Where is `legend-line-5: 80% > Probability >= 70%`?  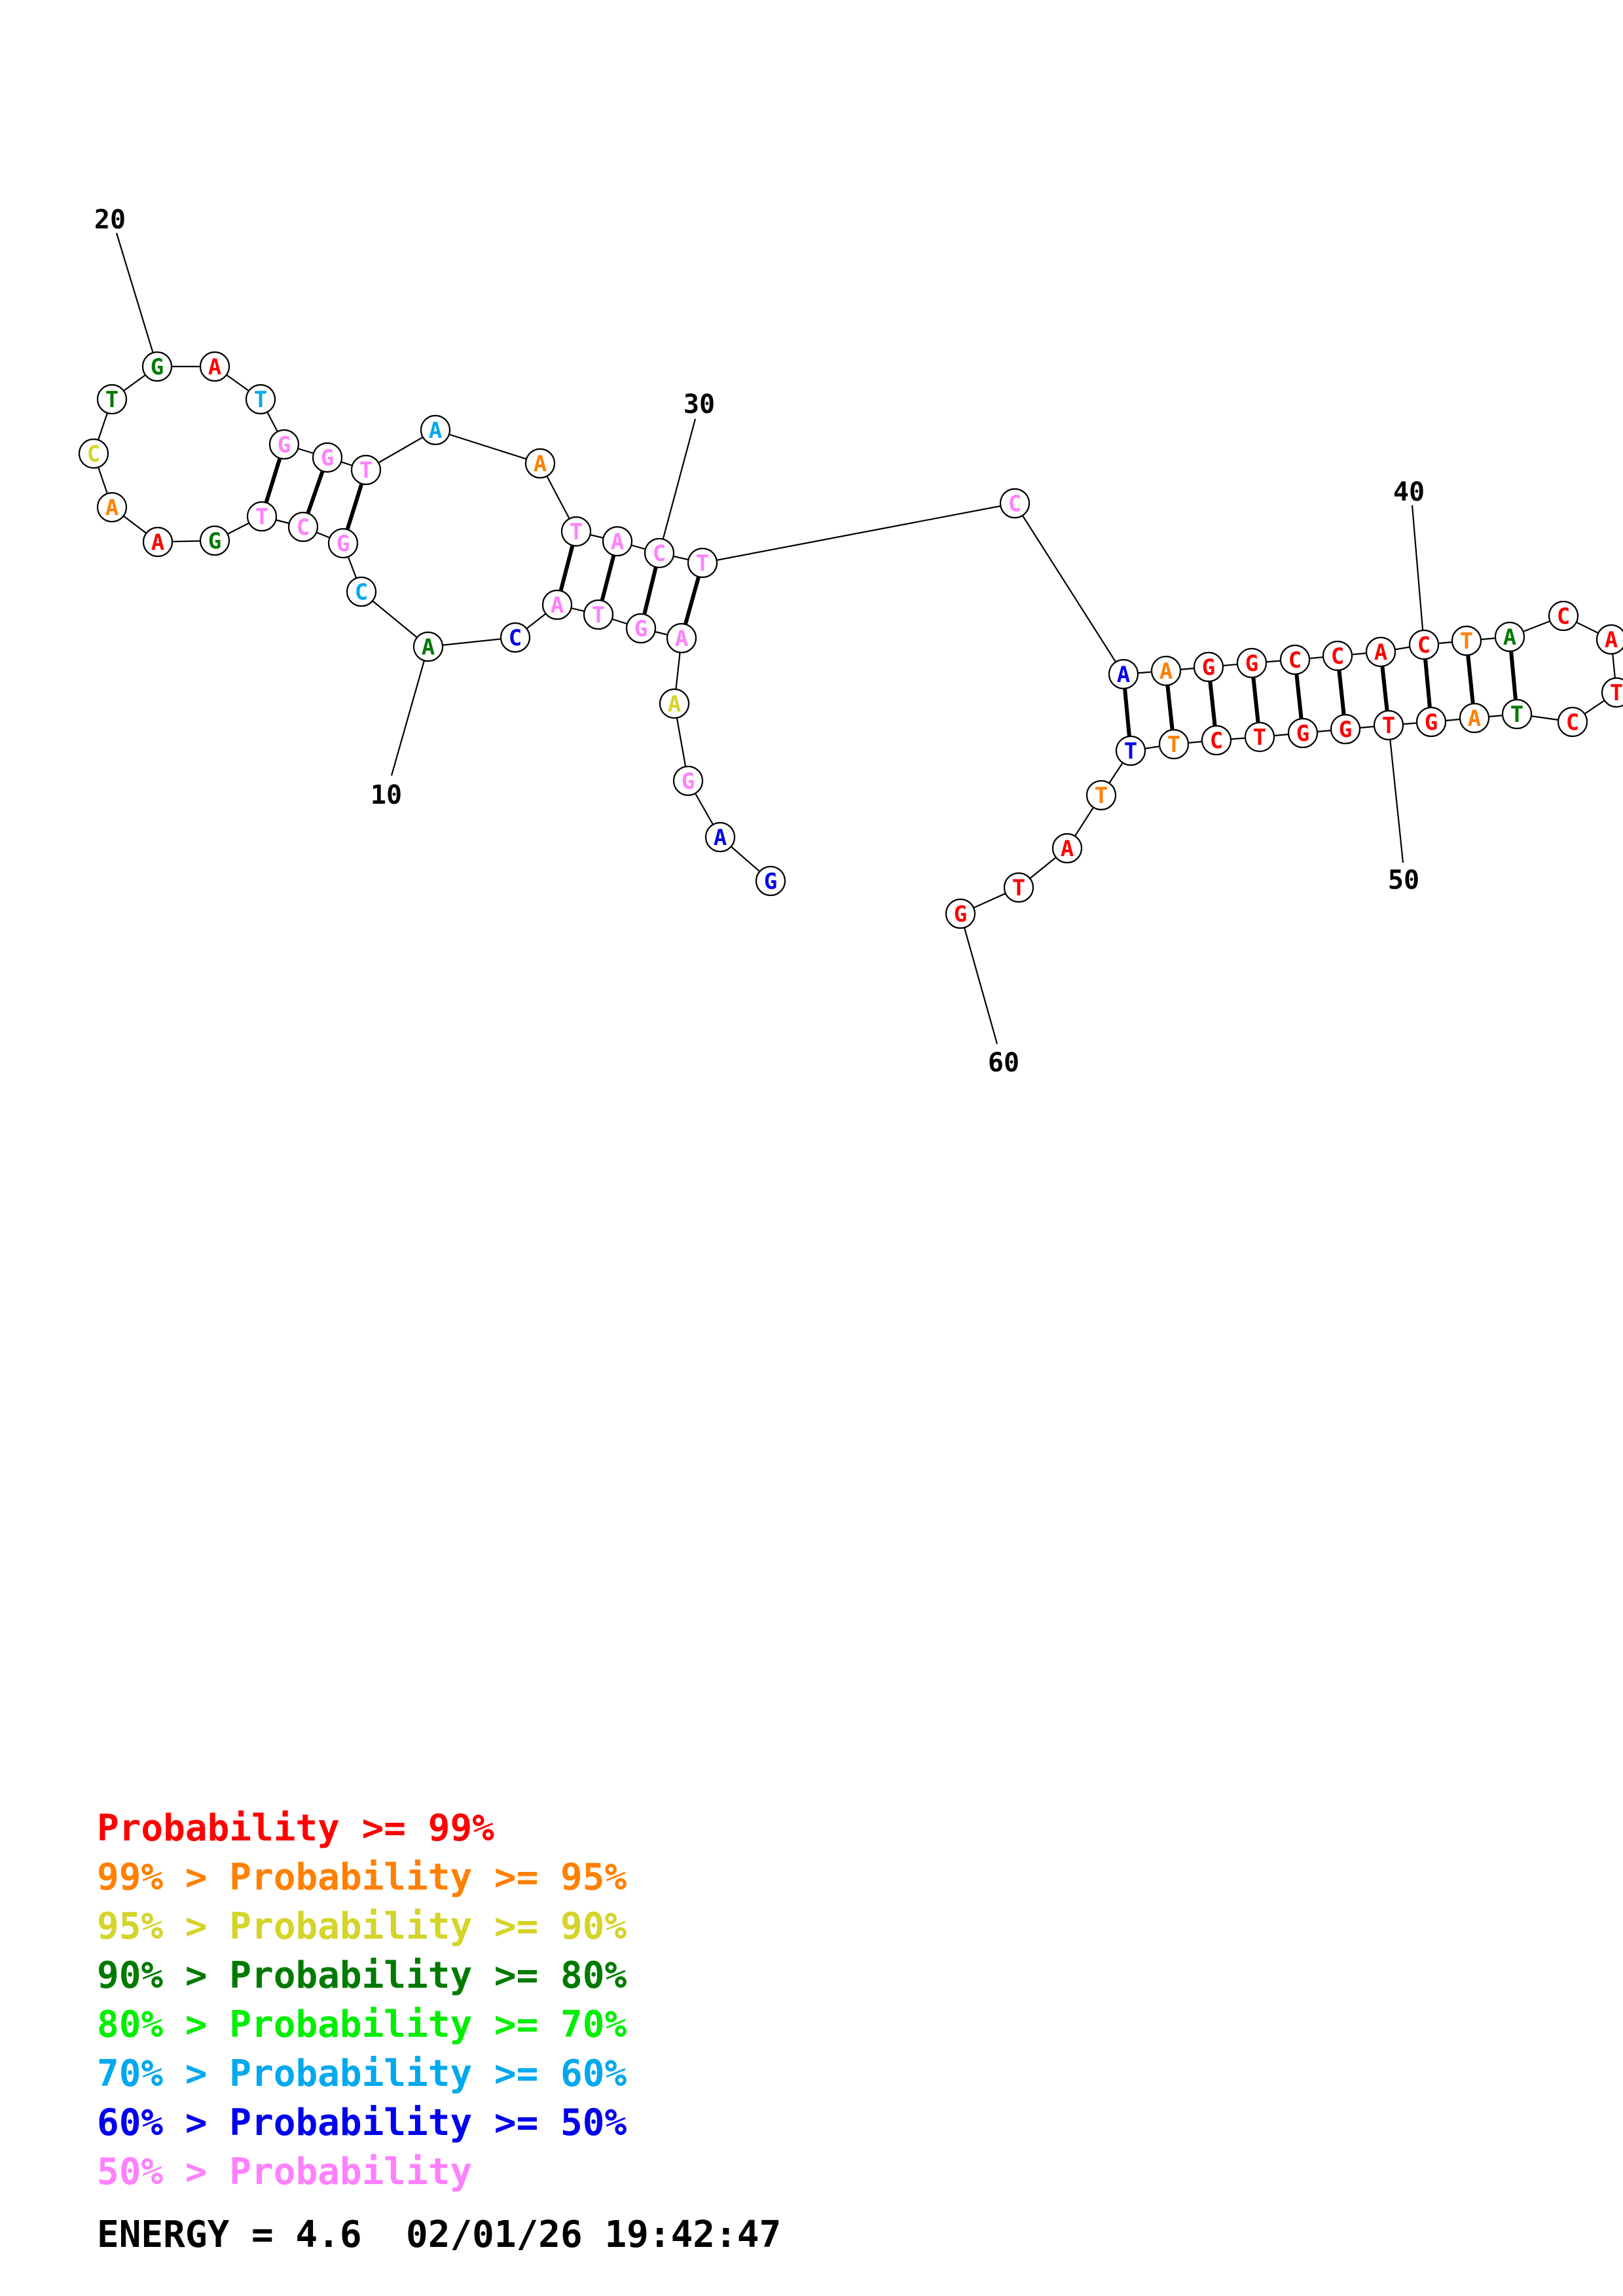
legend-line-5: 80% > Probability >= 70% is located at coordinates (362, 2024).